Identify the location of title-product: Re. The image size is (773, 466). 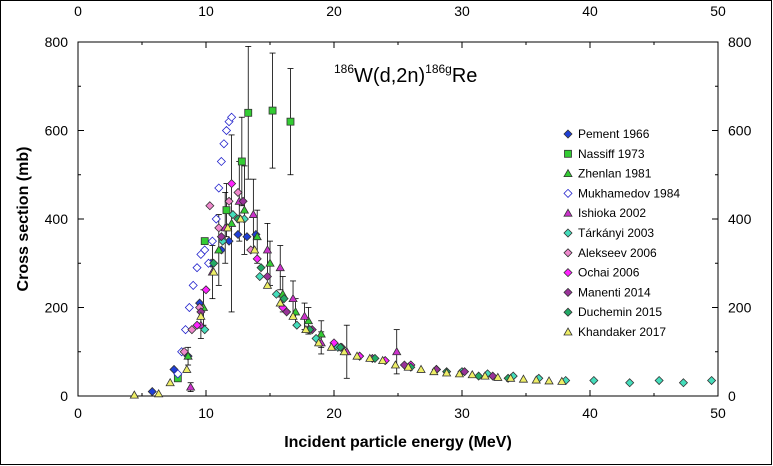
(465, 76).